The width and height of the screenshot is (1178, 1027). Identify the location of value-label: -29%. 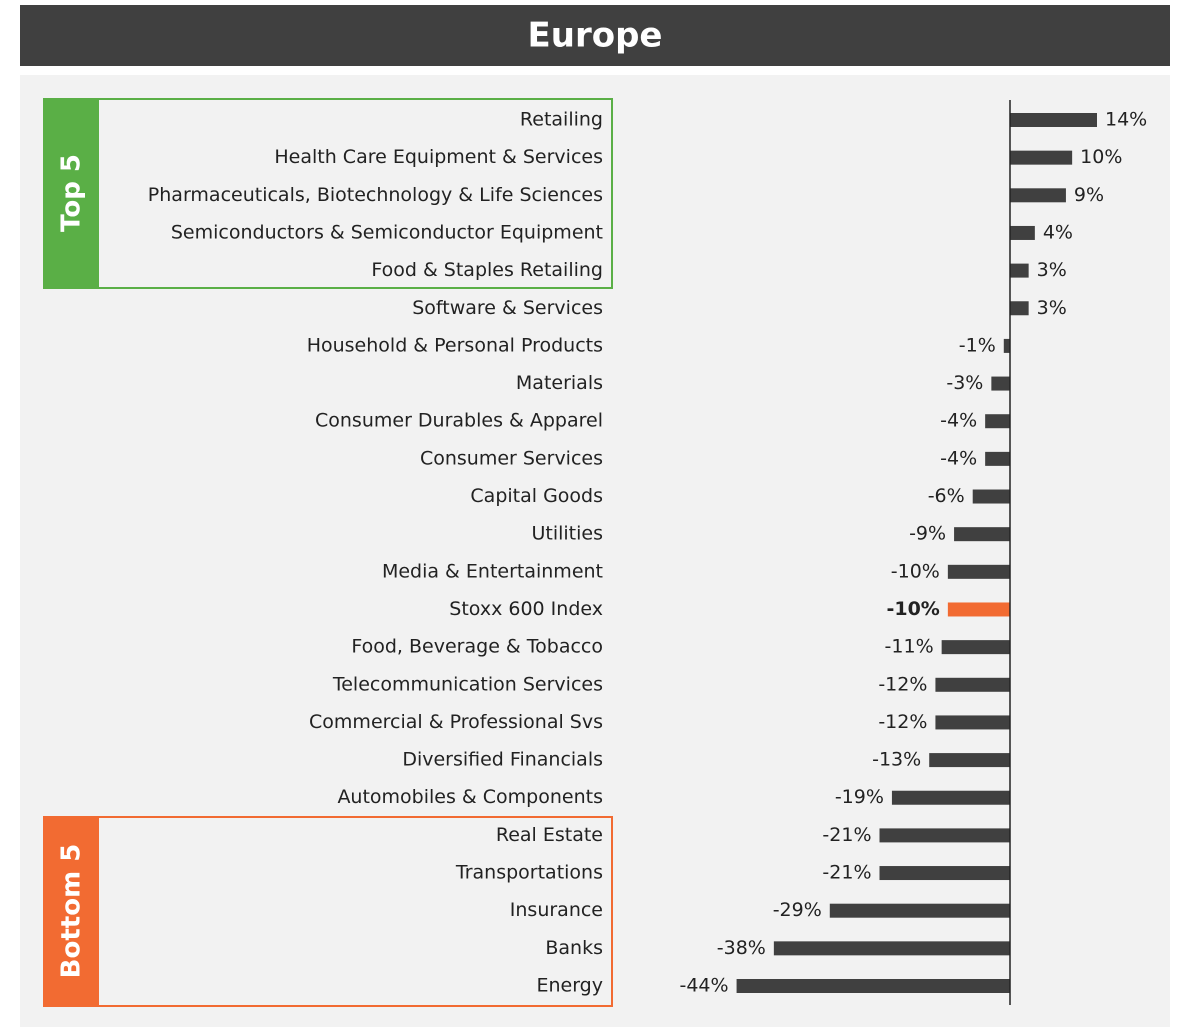
(797, 910).